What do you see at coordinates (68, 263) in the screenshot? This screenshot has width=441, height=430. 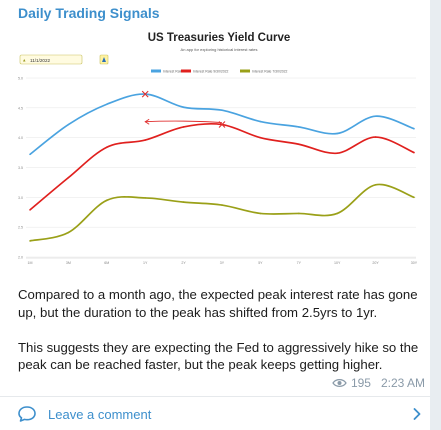 I see `x-tick-label: 3M` at bounding box center [68, 263].